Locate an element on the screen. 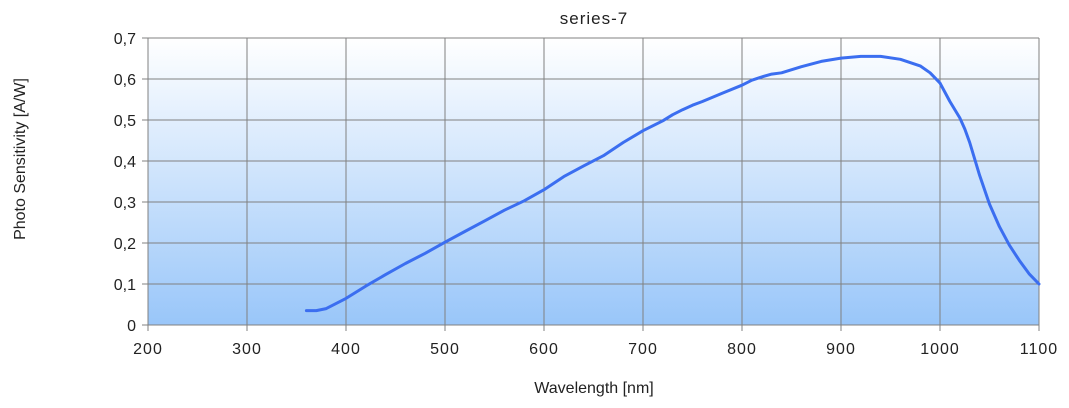 This screenshot has height=408, width=1069. x-tick-label-3: 500 is located at coordinates (445, 349).